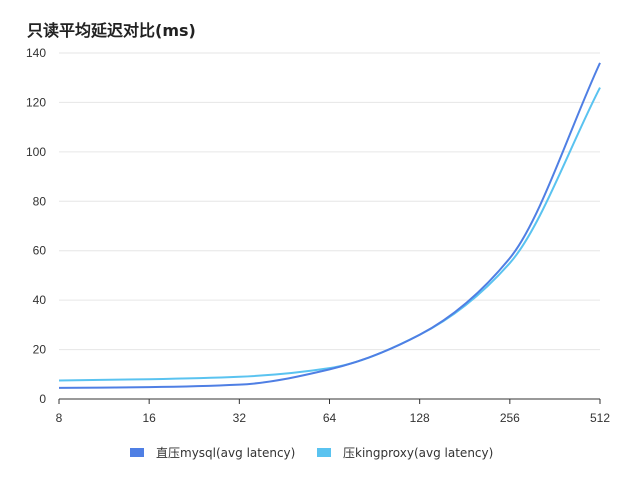  Describe the element at coordinates (137, 452) in the screenshot. I see `legend-swatch-mysql` at that location.